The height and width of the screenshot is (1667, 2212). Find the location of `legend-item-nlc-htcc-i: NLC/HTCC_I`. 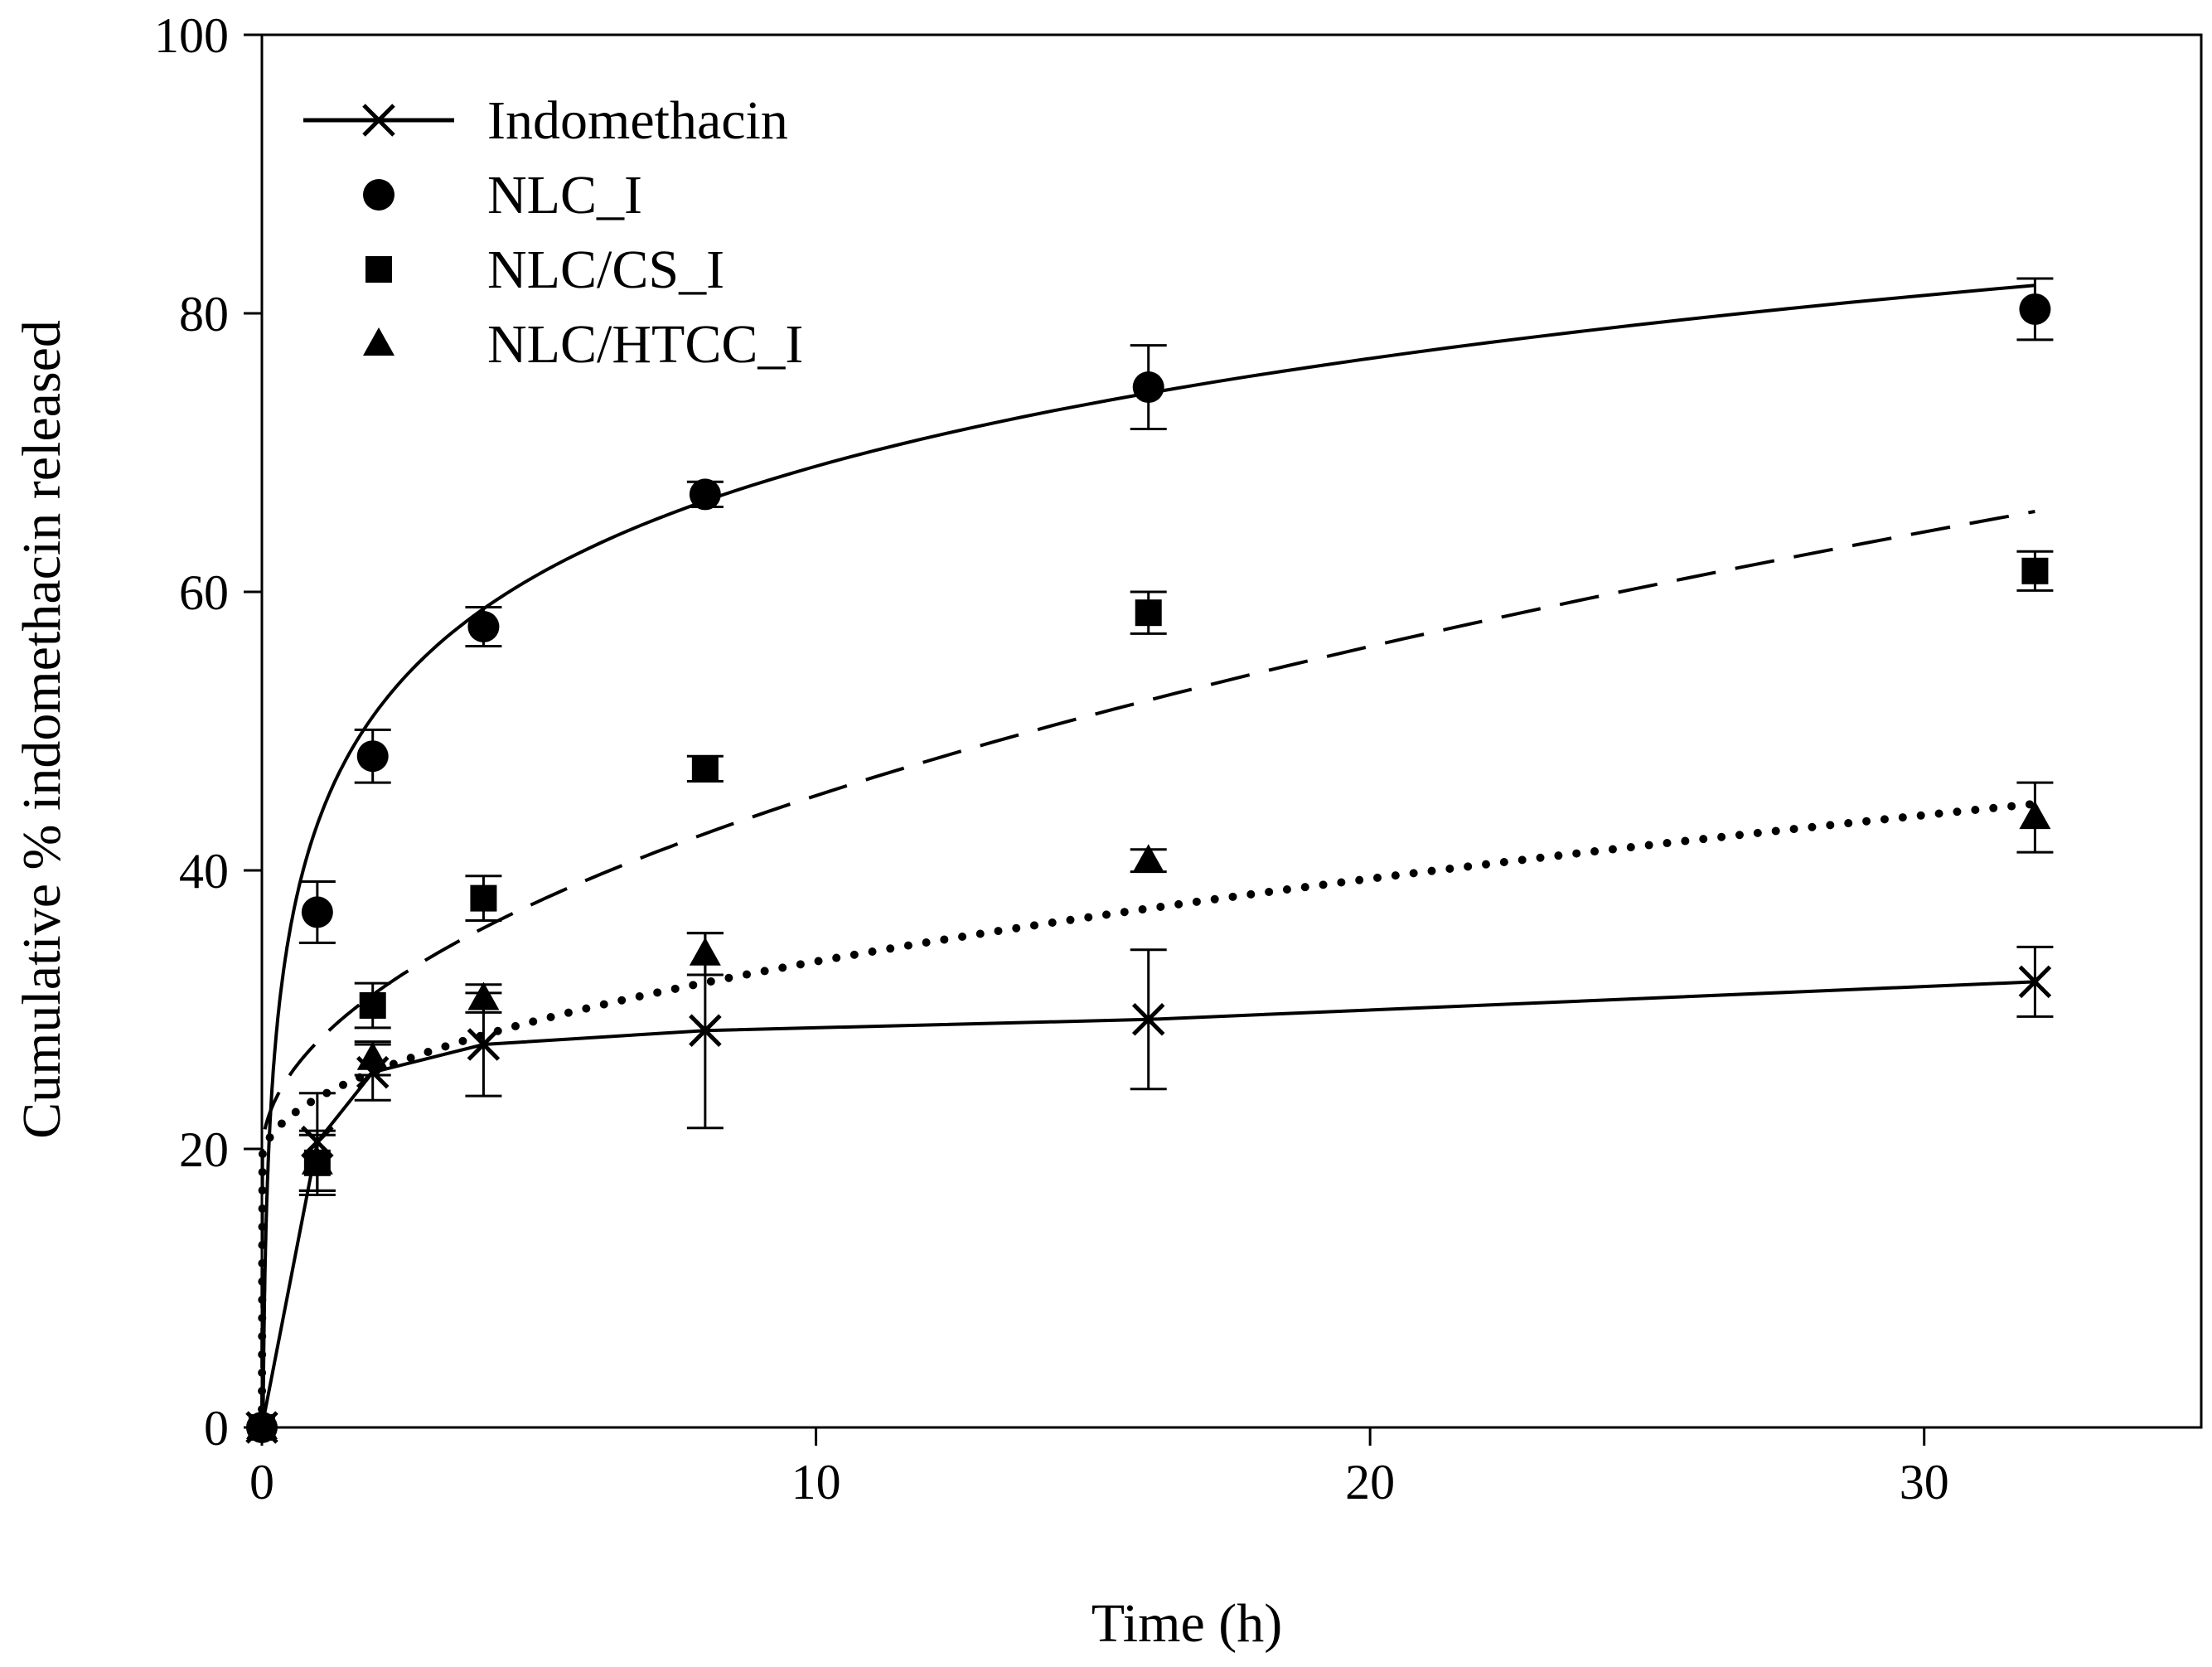

legend-item-nlc-htcc-i: NLC/HTCC_I is located at coordinates (583, 344).